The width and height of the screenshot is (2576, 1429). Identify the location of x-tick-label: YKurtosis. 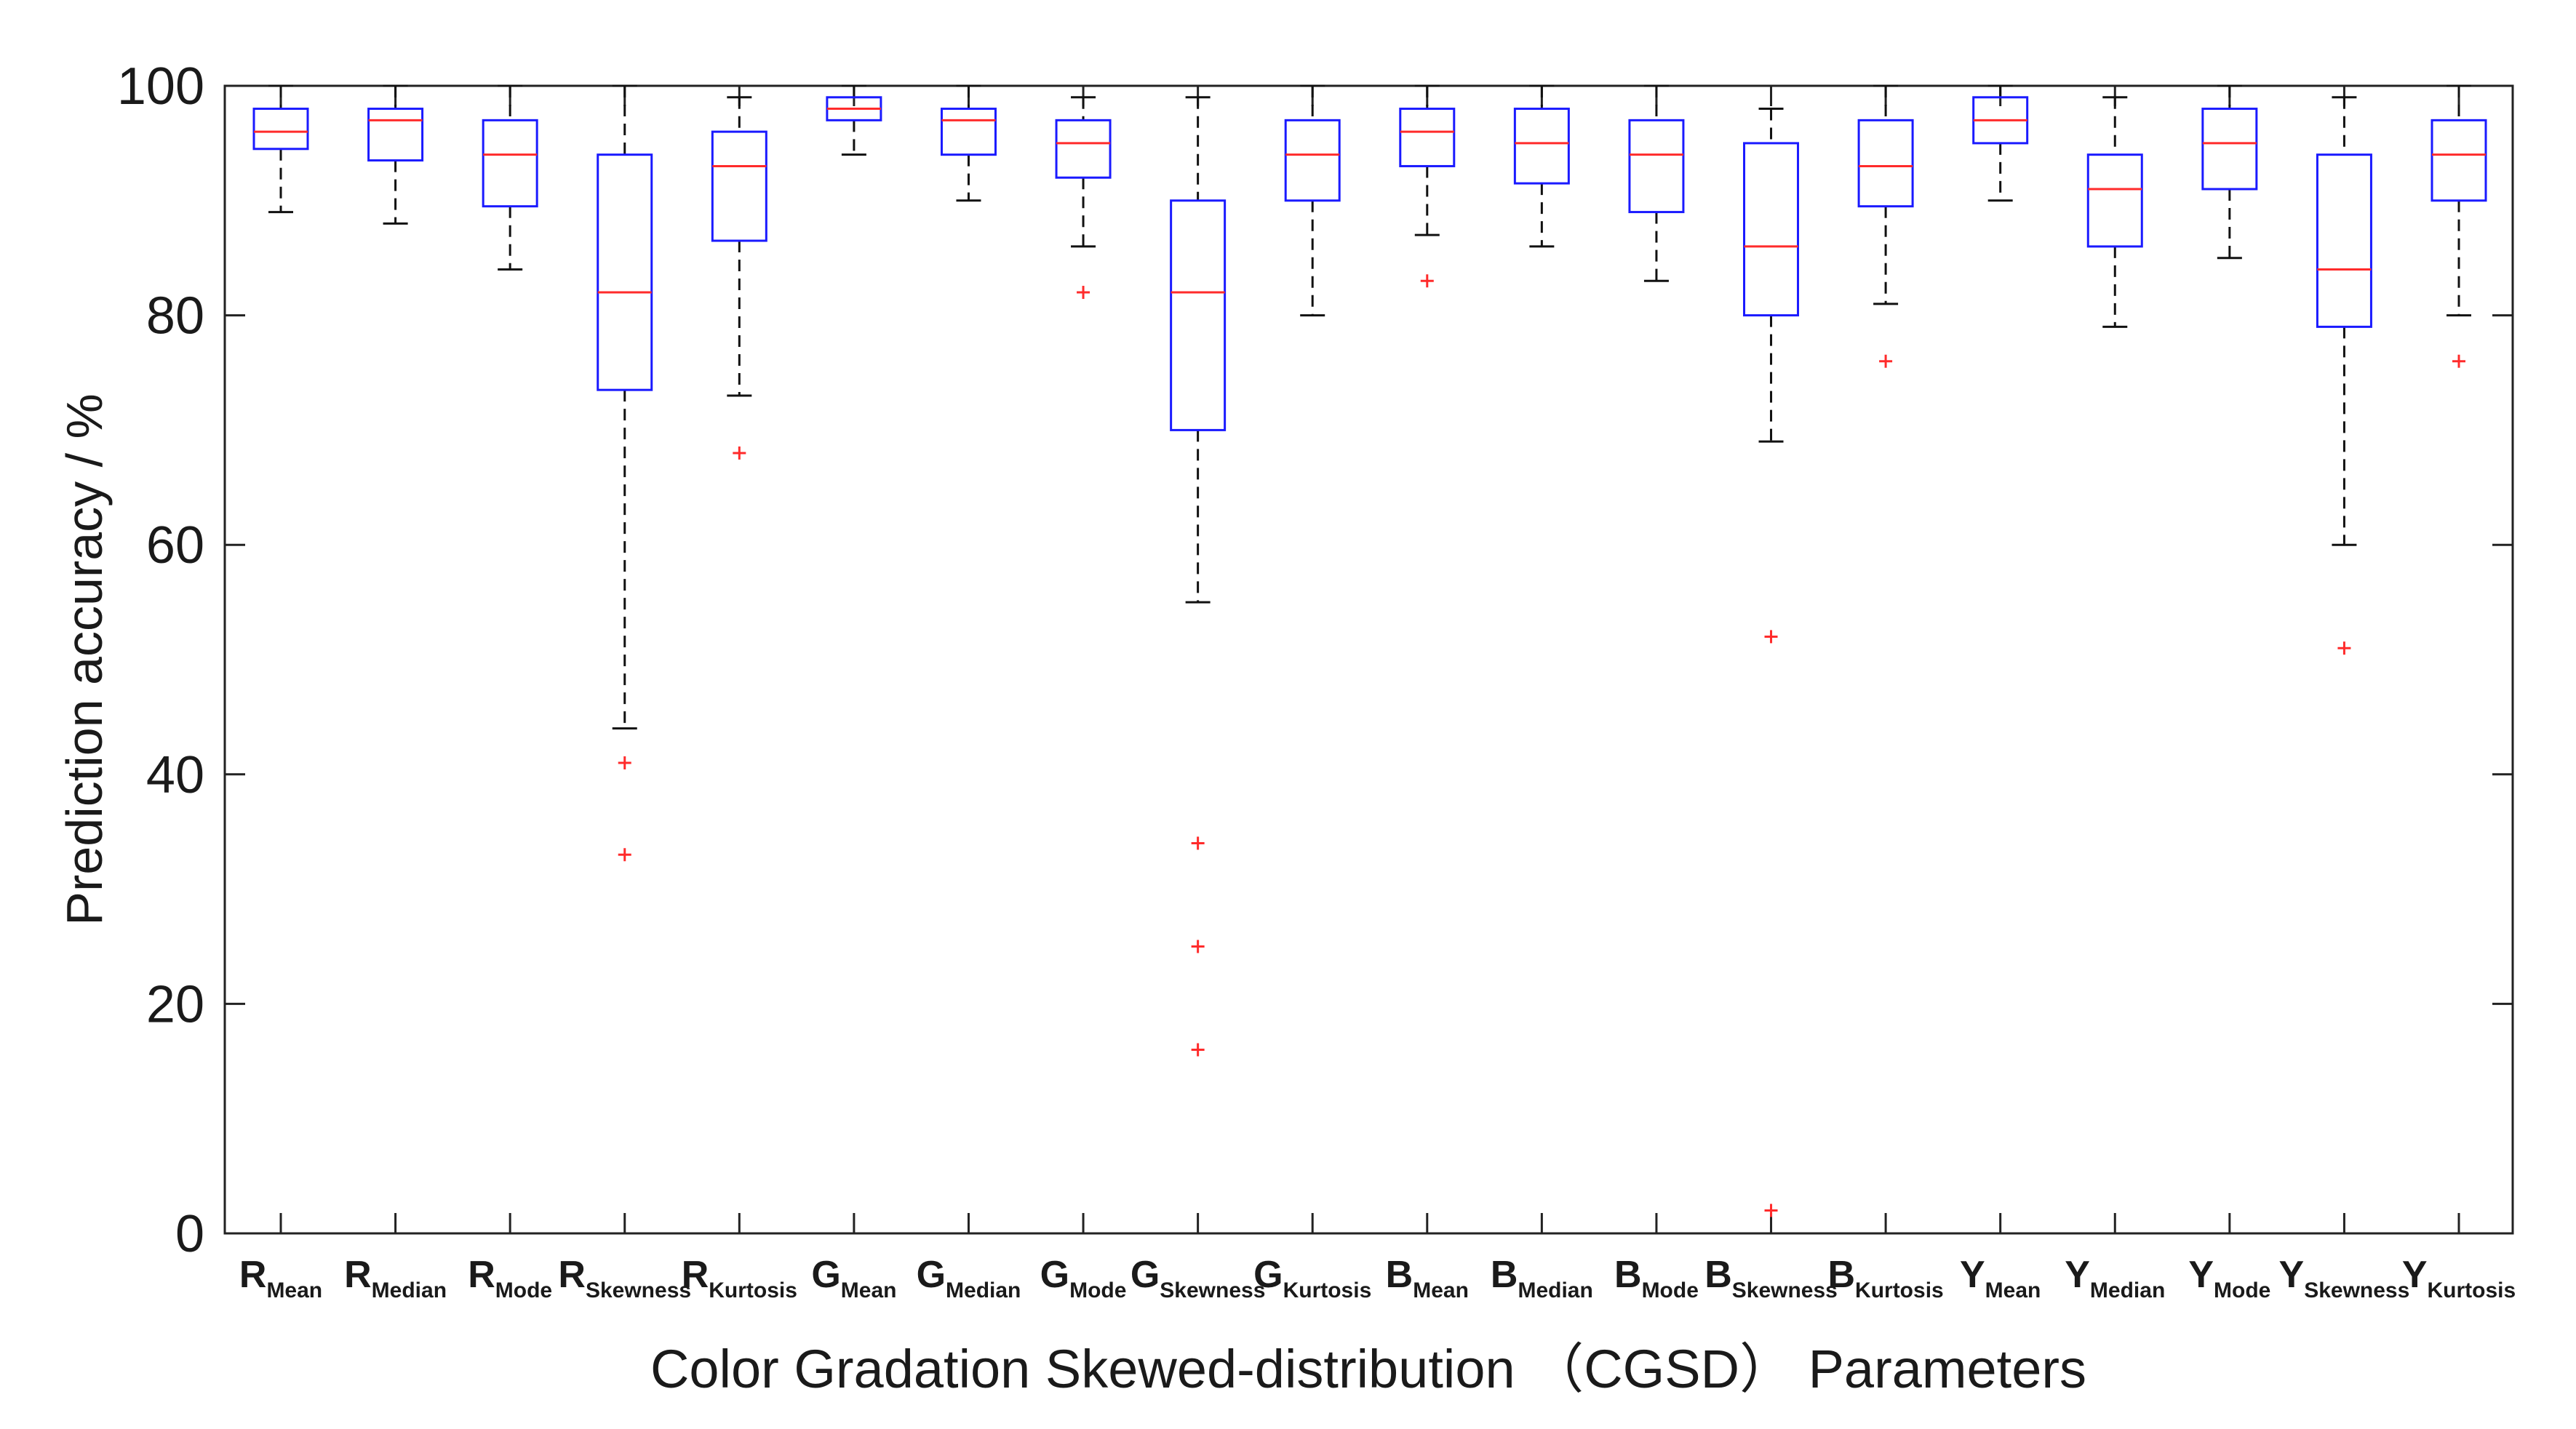
(2459, 1278).